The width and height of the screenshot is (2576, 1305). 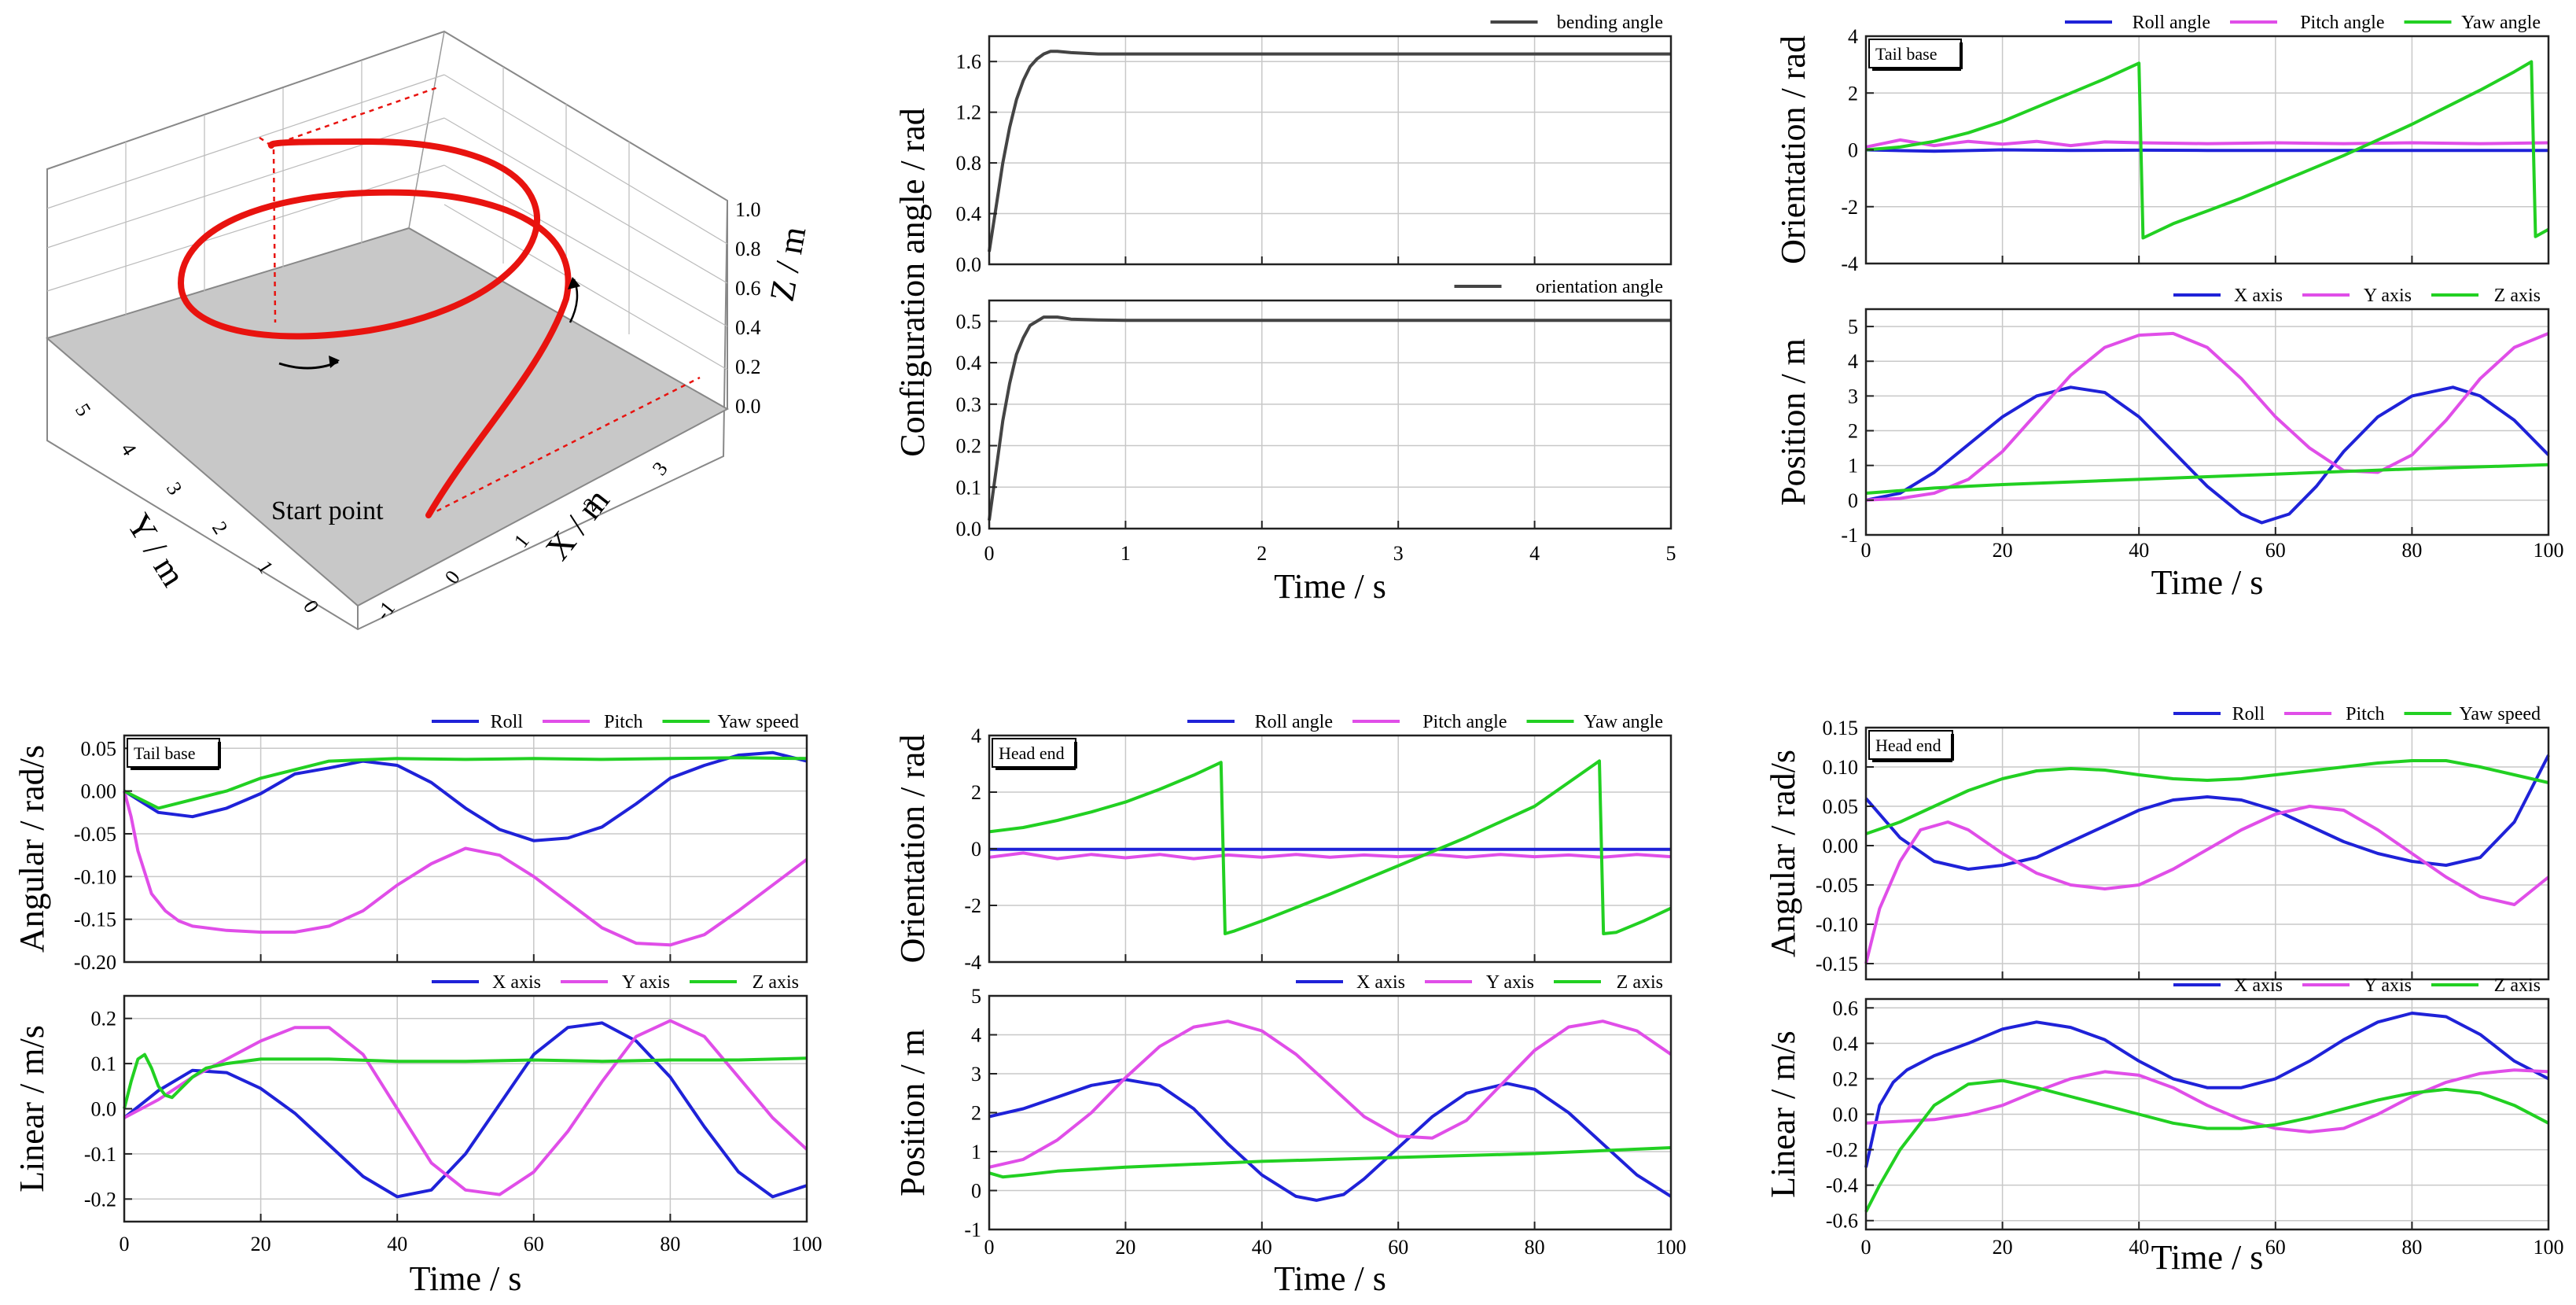 What do you see at coordinates (100, 1154) in the screenshot?
I see `y-tick-label: -0.1` at bounding box center [100, 1154].